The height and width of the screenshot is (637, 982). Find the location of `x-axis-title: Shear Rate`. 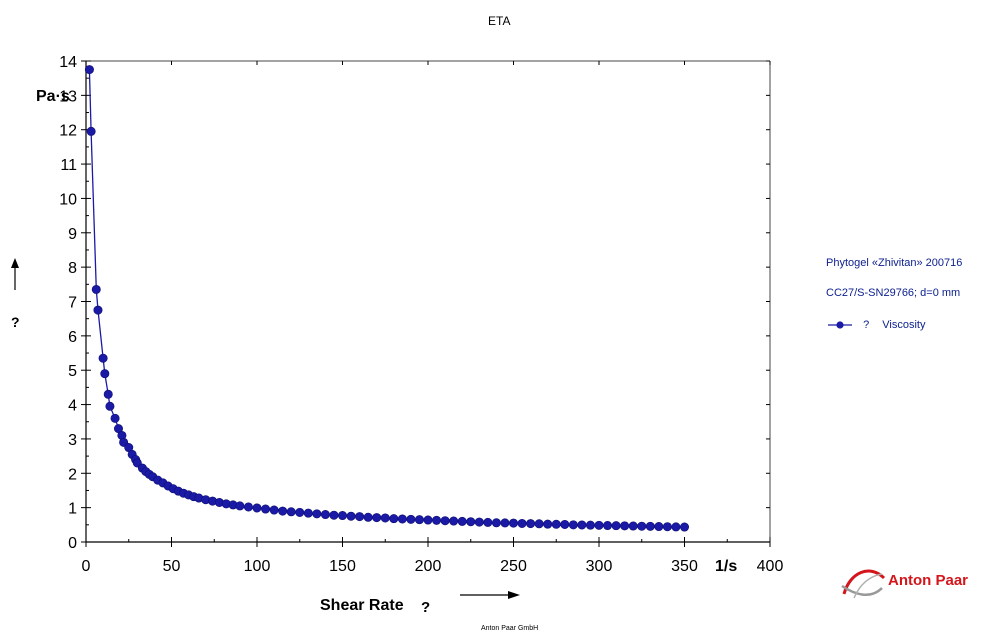

x-axis-title: Shear Rate is located at coordinates (362, 605).